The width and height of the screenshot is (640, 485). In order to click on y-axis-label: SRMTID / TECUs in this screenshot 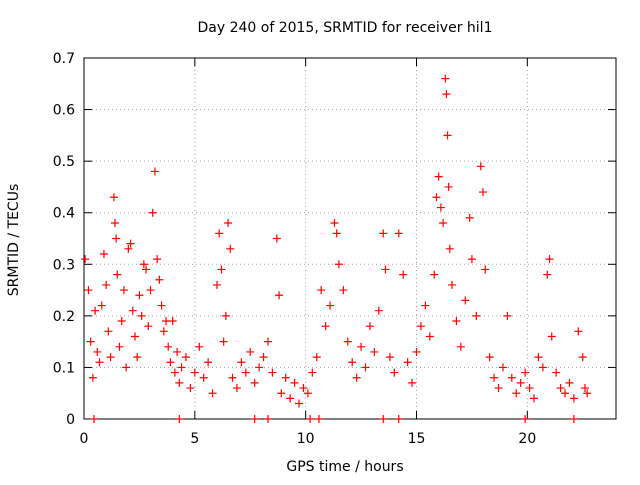, I will do `click(14, 240)`.